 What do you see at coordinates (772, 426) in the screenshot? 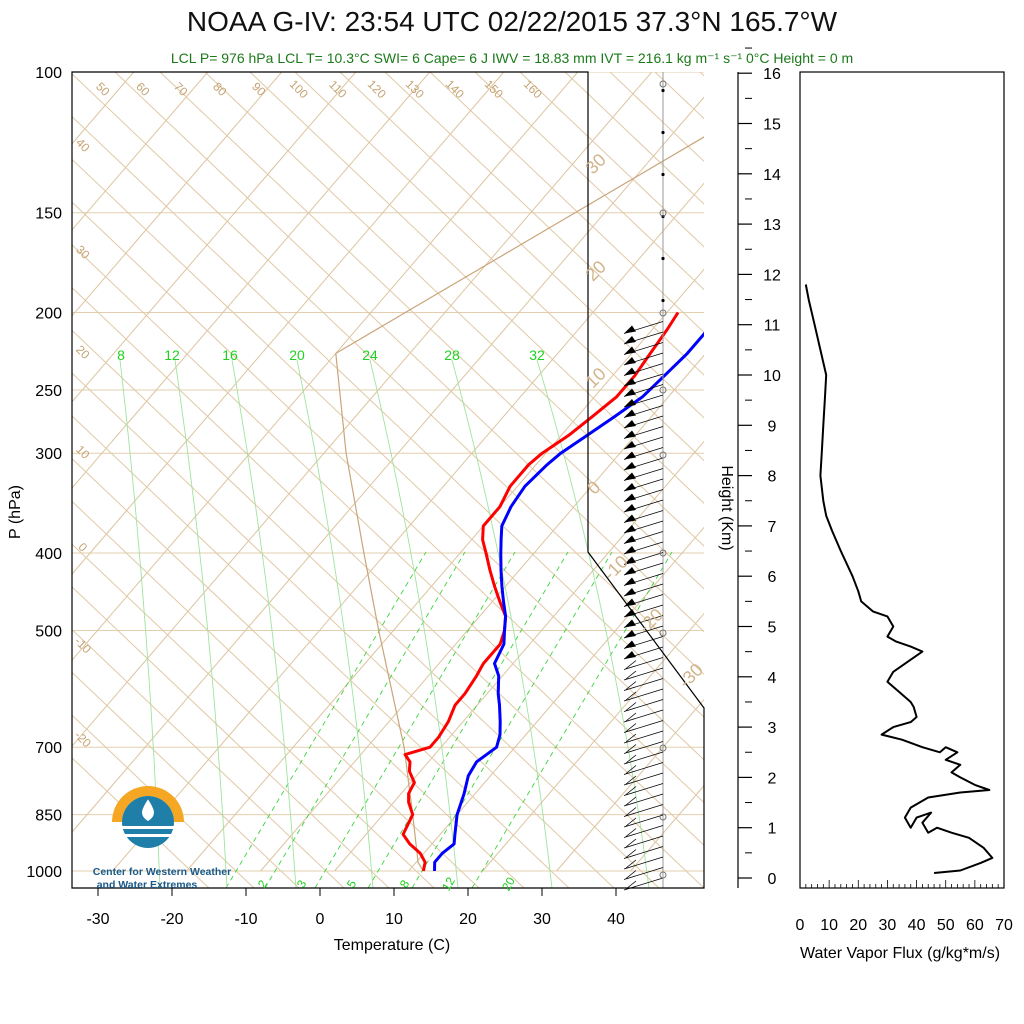
I see `height-tick-label: 9` at bounding box center [772, 426].